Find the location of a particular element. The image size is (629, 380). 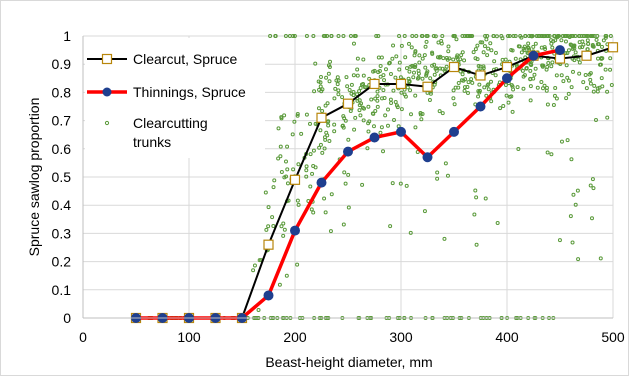

y-tick-label: 0.7 is located at coordinates (62, 121).